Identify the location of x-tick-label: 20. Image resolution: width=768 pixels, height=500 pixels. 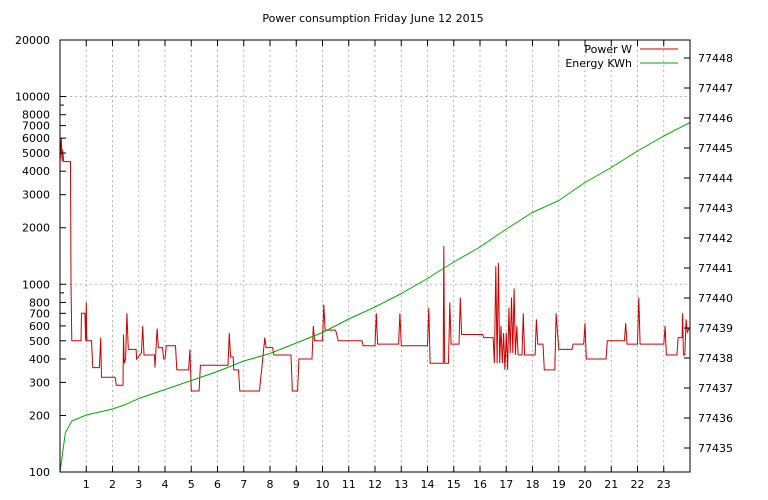
(585, 484).